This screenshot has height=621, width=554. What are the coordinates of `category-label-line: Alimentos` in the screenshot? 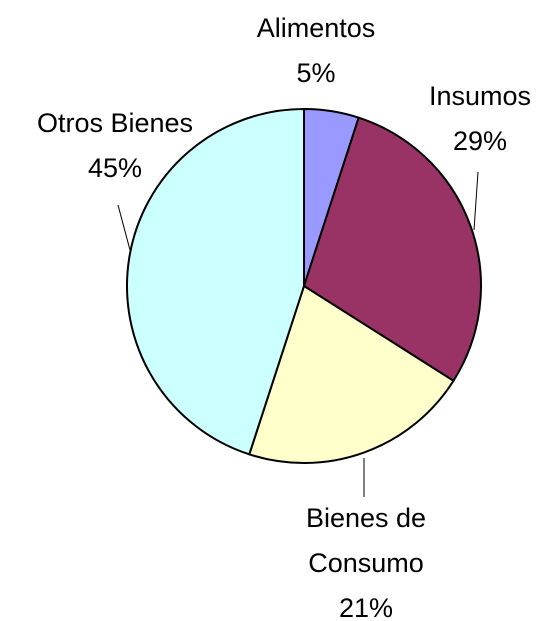 It's located at (316, 28).